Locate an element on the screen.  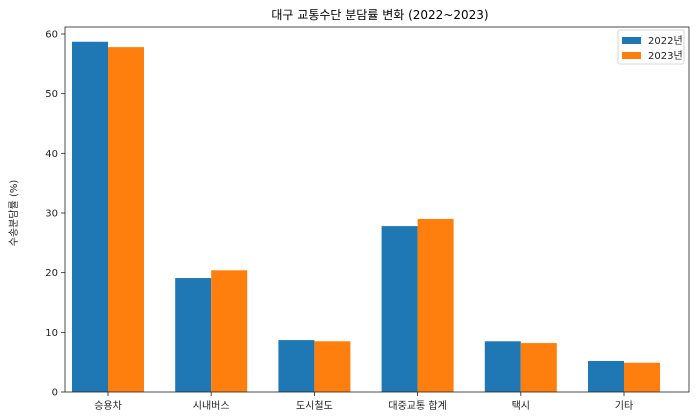
y-tick-label: 20 is located at coordinates (51, 273).